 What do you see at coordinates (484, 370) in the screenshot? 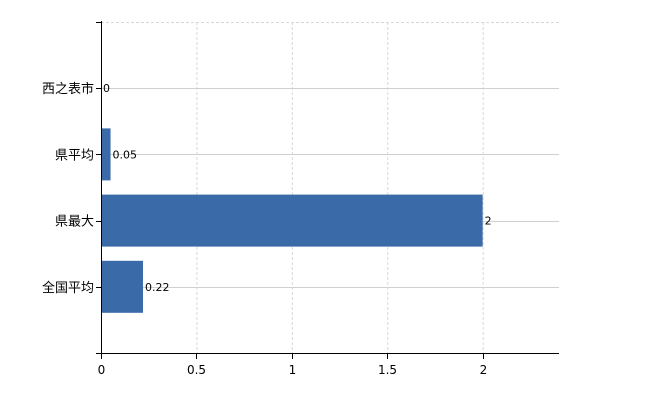
I see `x-tick-label: 2` at bounding box center [484, 370].